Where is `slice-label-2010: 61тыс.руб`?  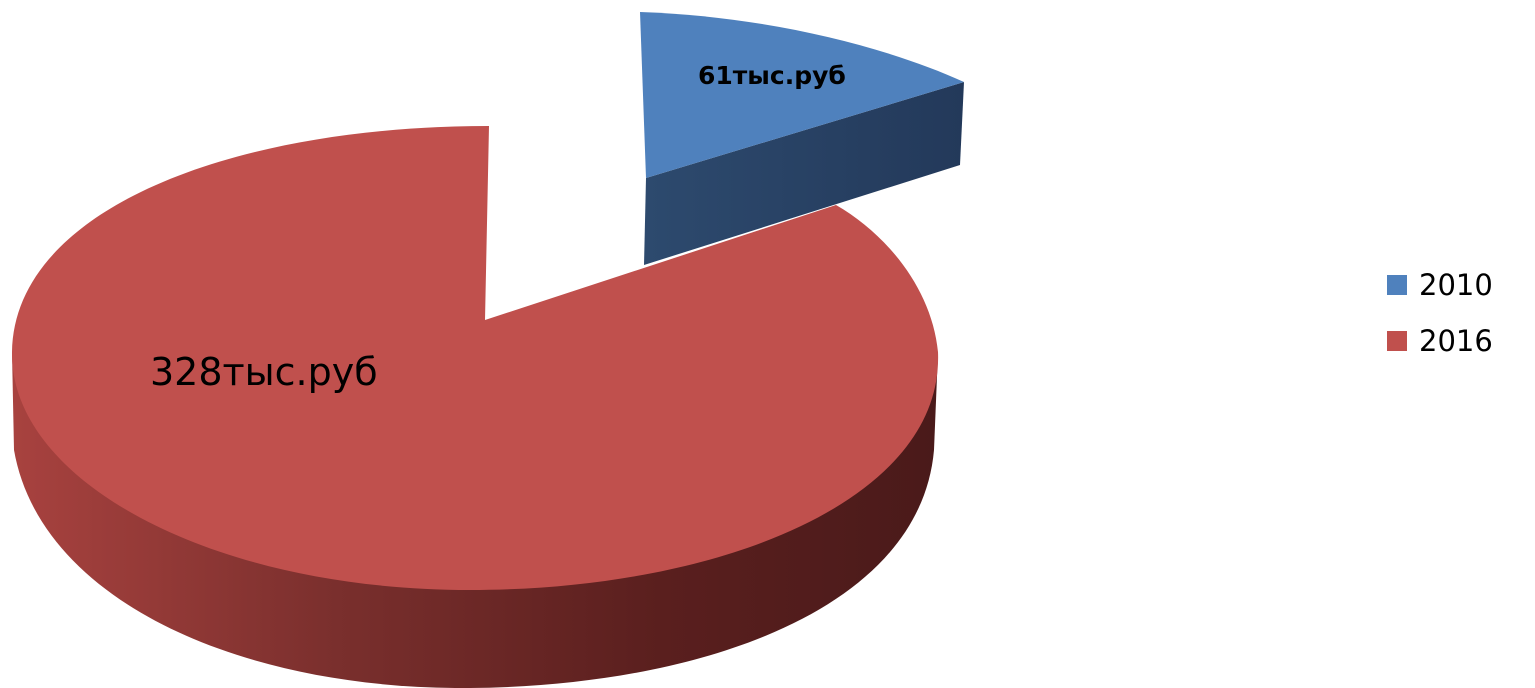
slice-label-2010: 61тыс.руб is located at coordinates (772, 75).